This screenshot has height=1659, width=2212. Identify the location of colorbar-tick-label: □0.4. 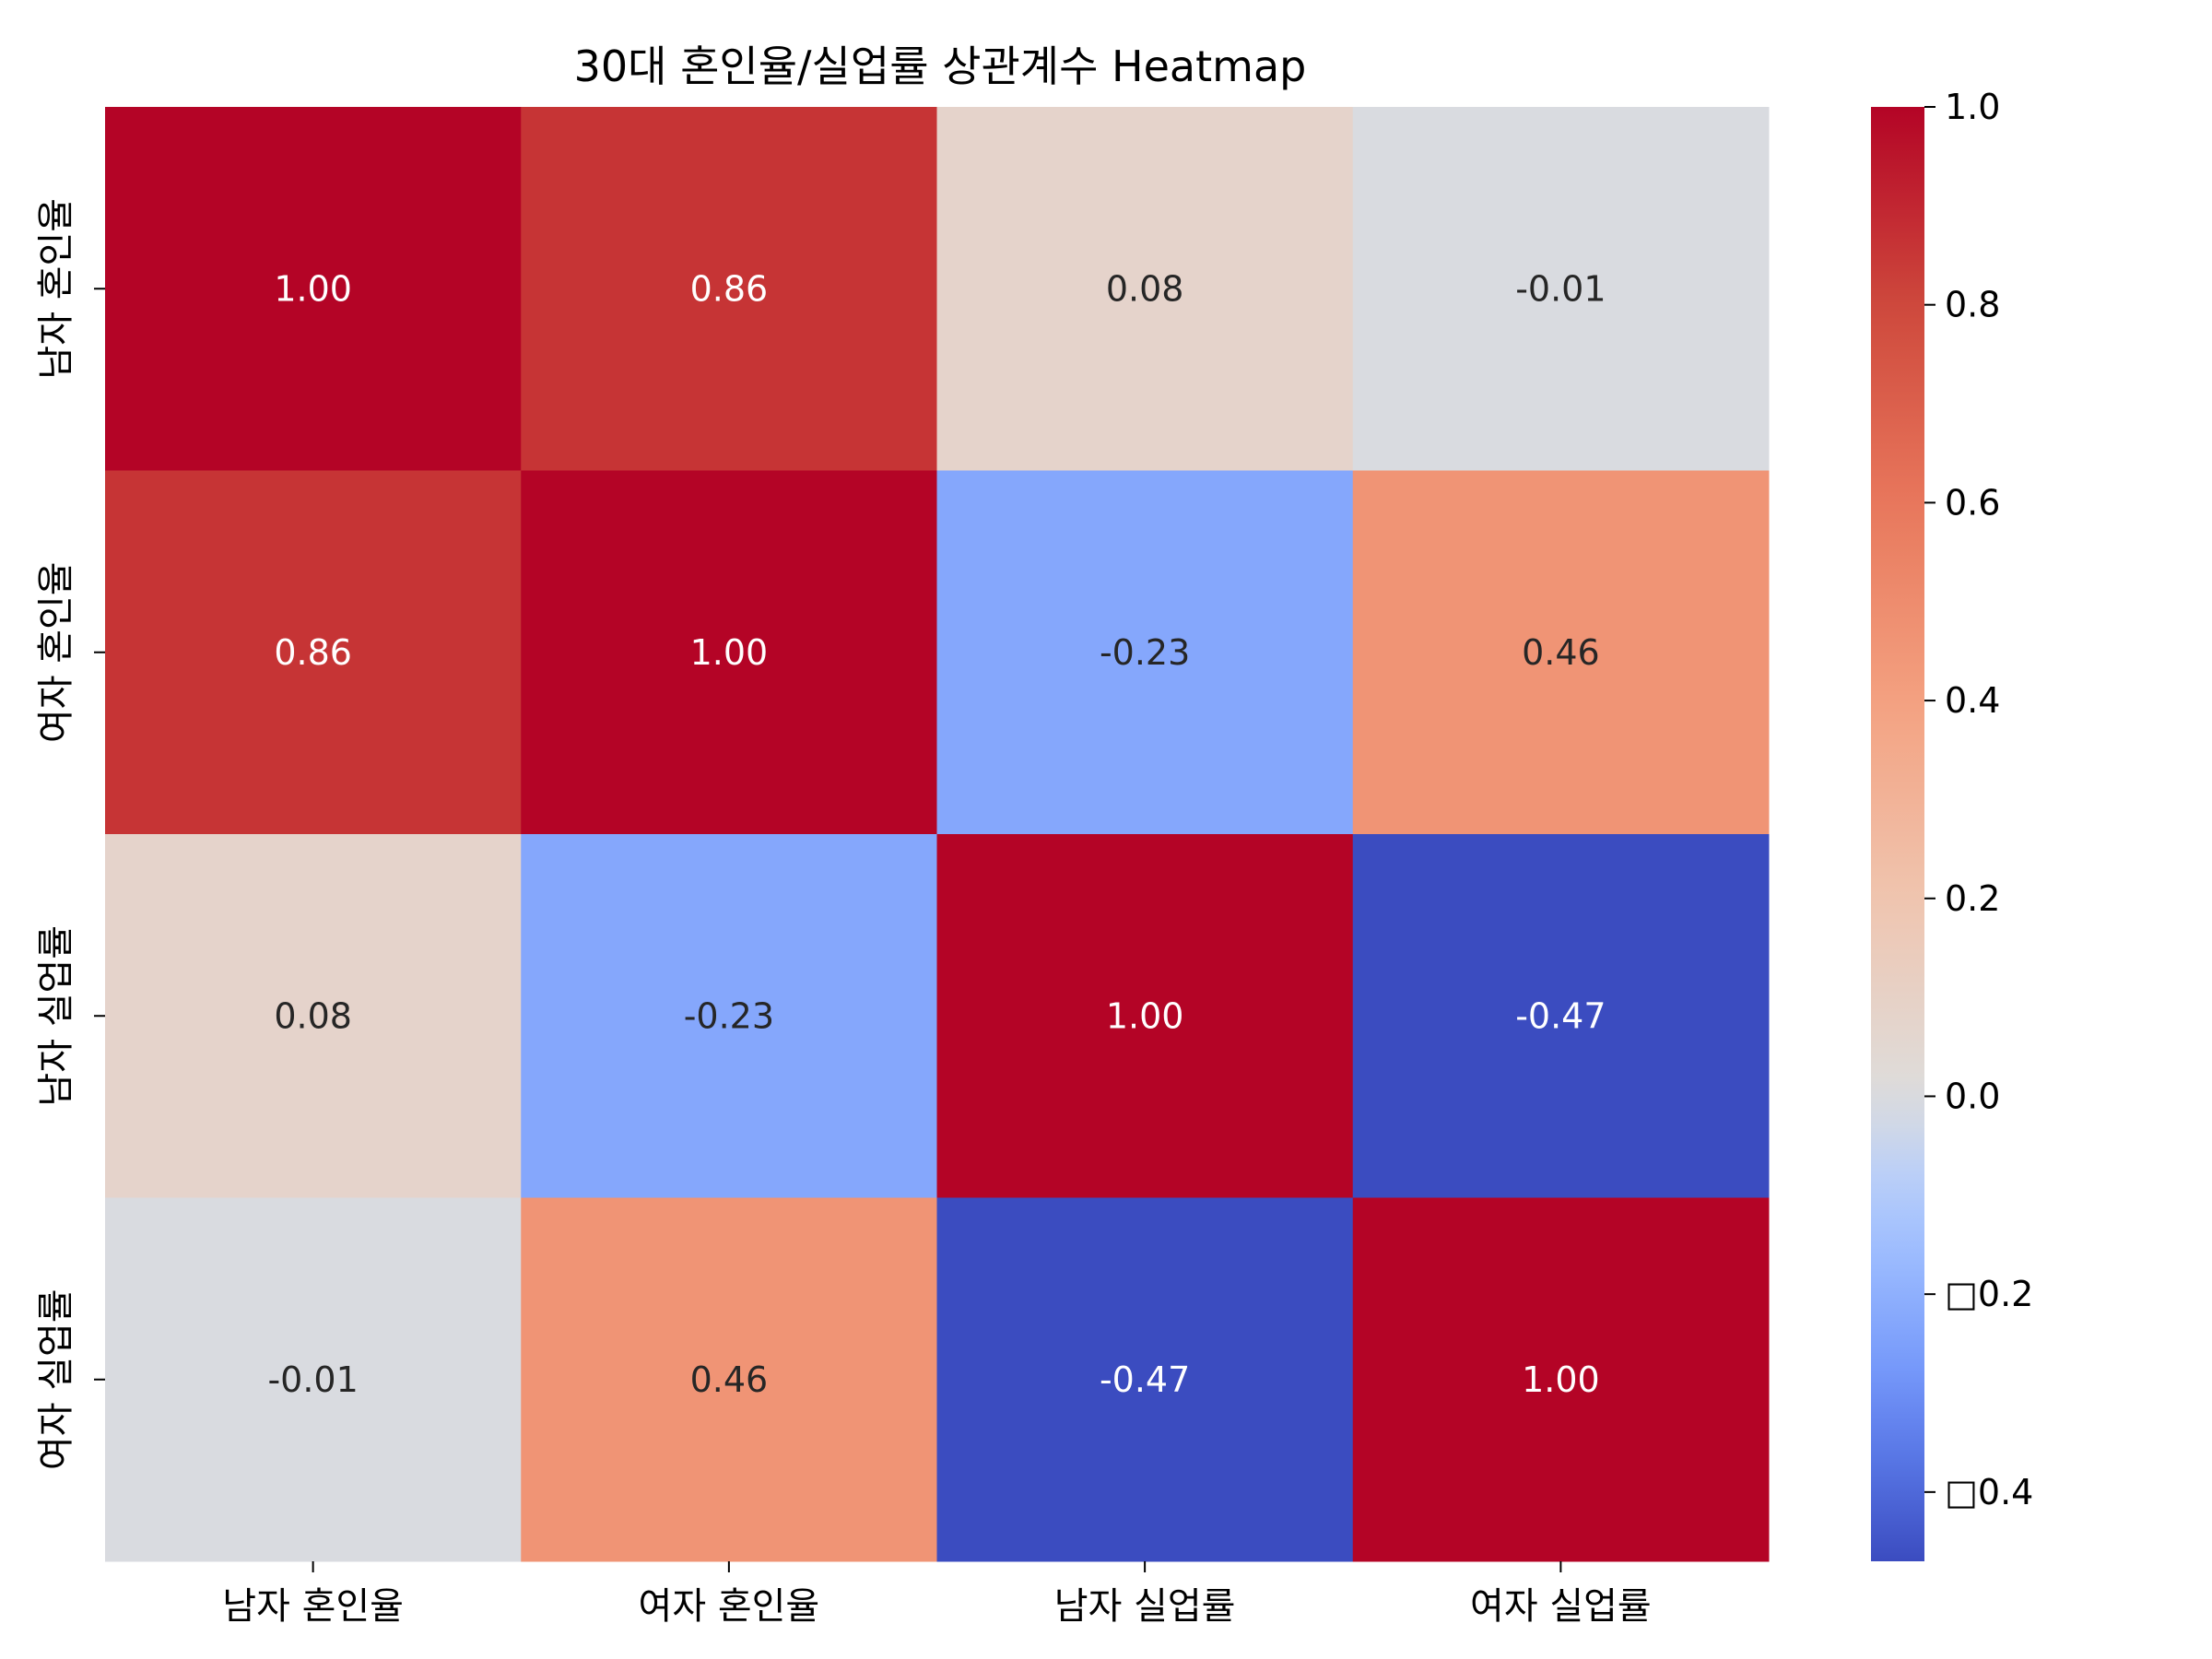
(1989, 1492).